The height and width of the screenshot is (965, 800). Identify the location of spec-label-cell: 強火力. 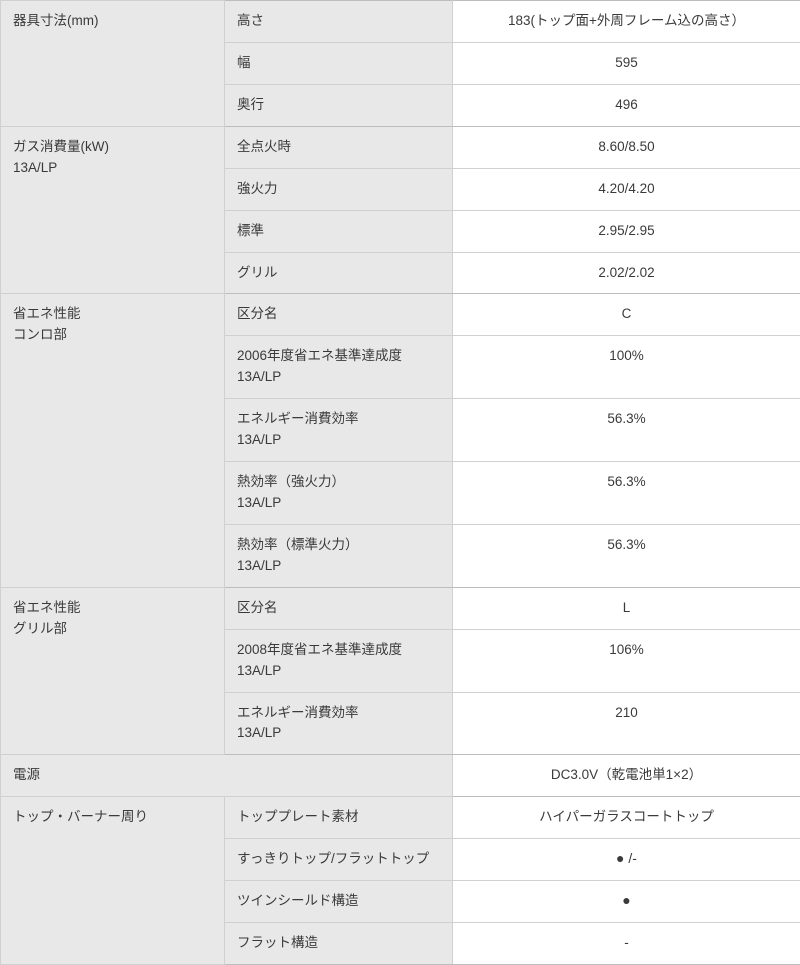
(339, 189).